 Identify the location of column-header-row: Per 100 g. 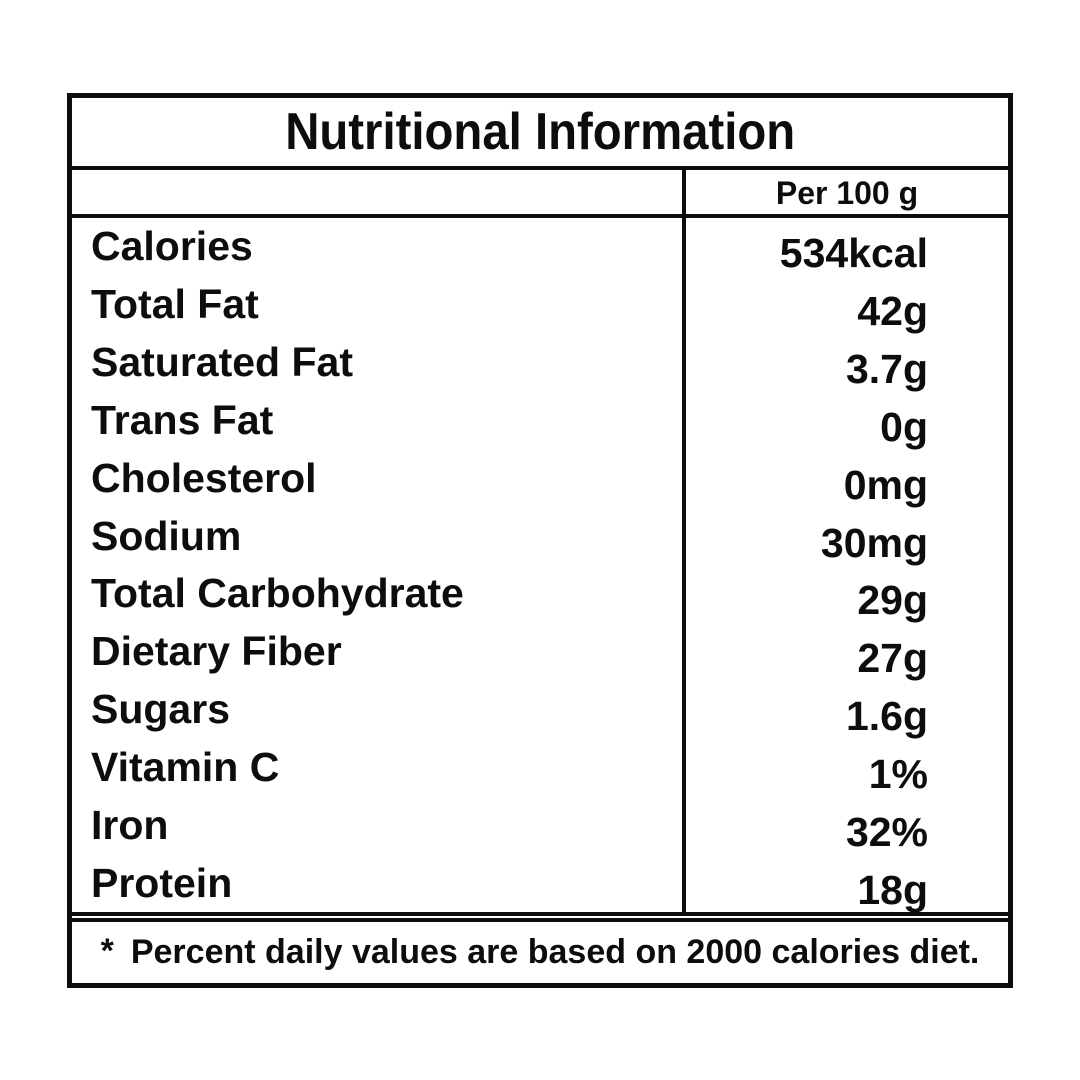
(540, 194).